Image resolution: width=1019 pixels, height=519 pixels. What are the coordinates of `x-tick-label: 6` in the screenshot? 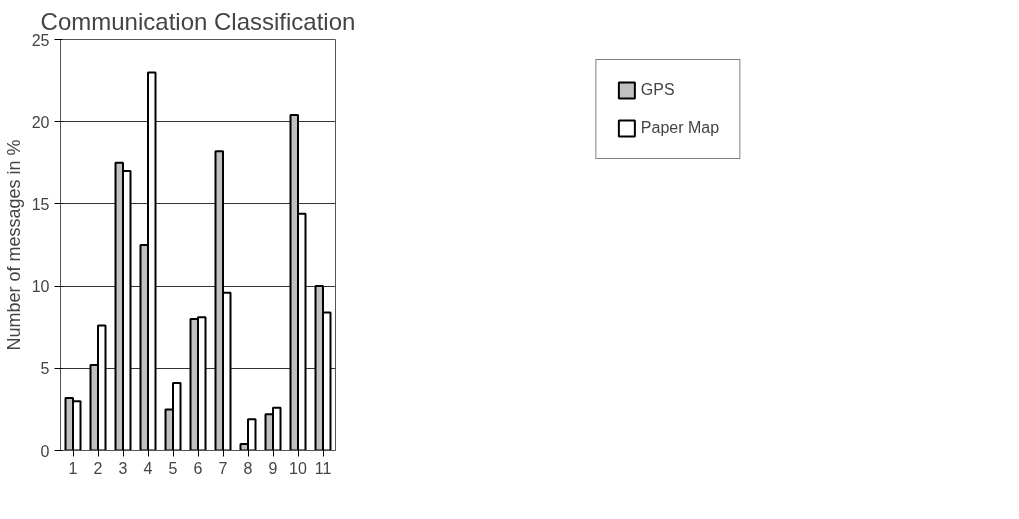 It's located at (198, 468).